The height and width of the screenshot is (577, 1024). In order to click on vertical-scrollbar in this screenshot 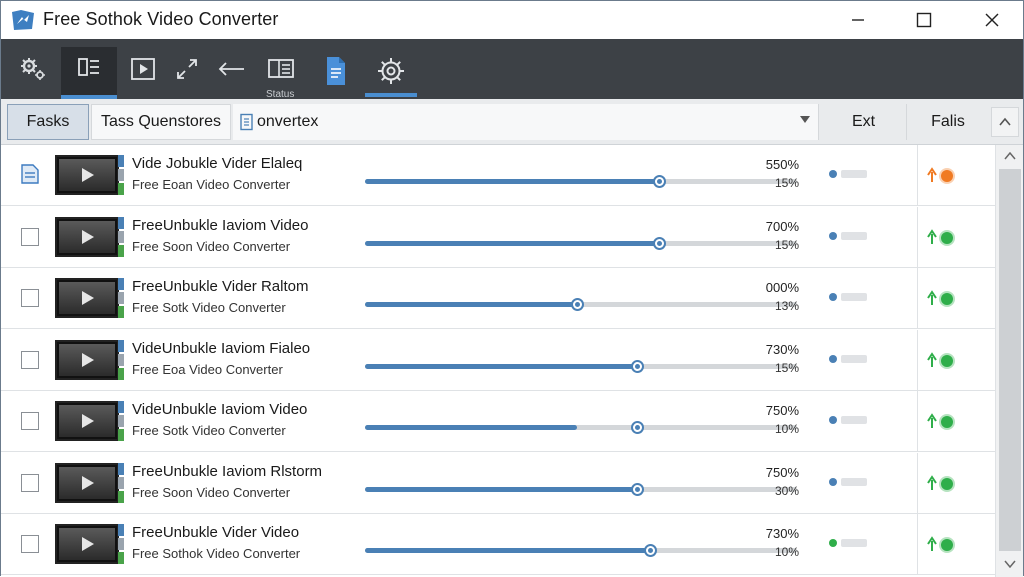, I will do `click(1009, 361)`.